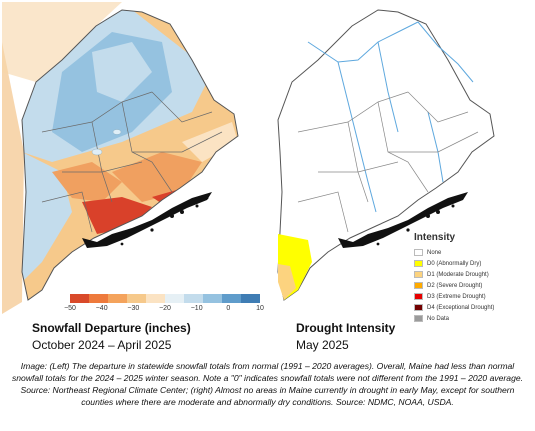 The height and width of the screenshot is (431, 535). Describe the element at coordinates (322, 345) in the screenshot. I see `right-map-subtitle: May 2025` at that location.